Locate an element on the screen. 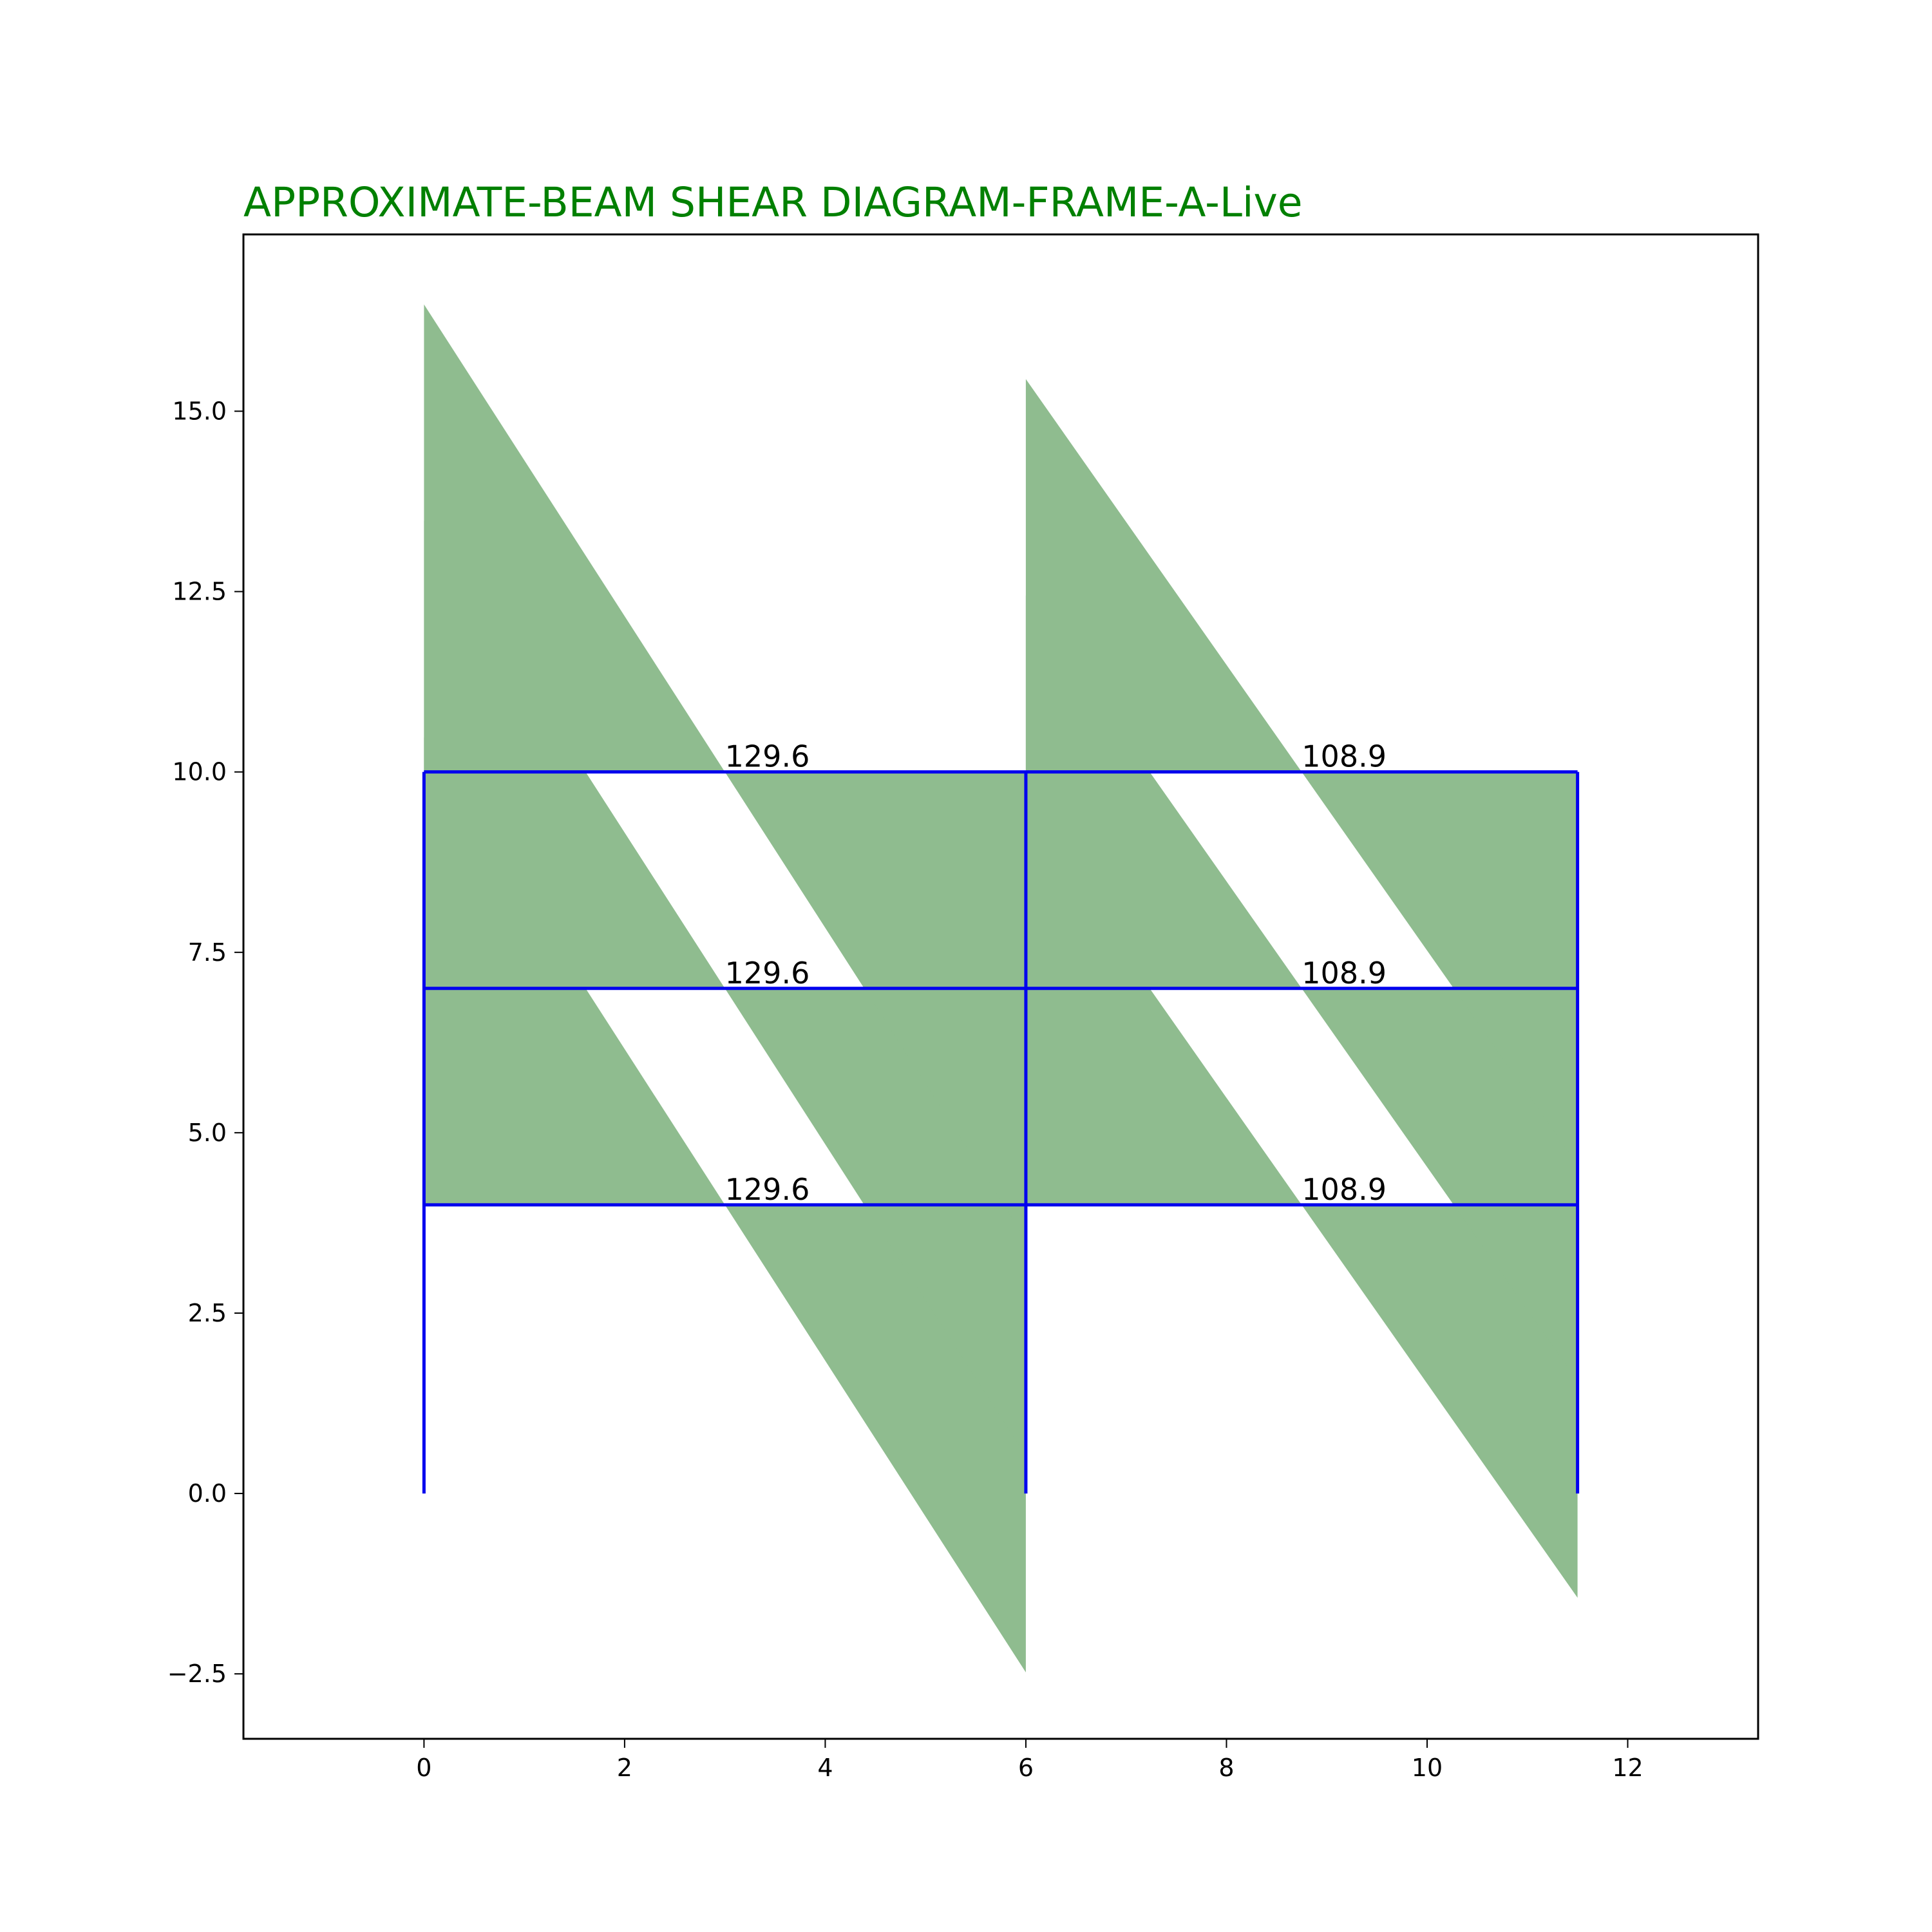  y-tick-label: 0.0 is located at coordinates (207, 1494).